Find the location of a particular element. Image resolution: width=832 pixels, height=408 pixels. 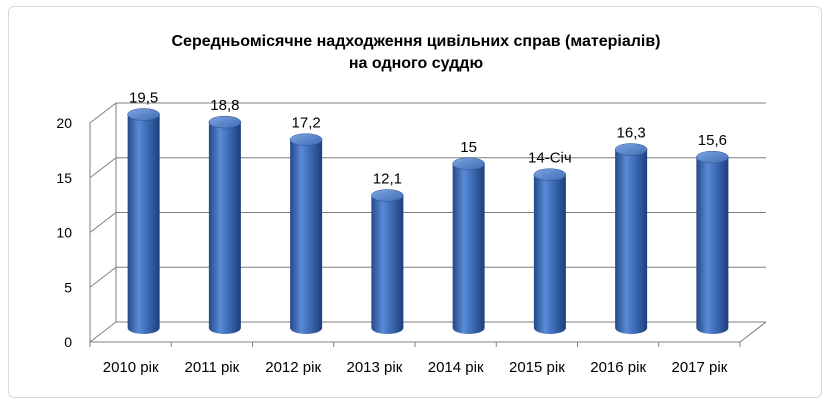

floor-right-edge is located at coordinates (753, 332).